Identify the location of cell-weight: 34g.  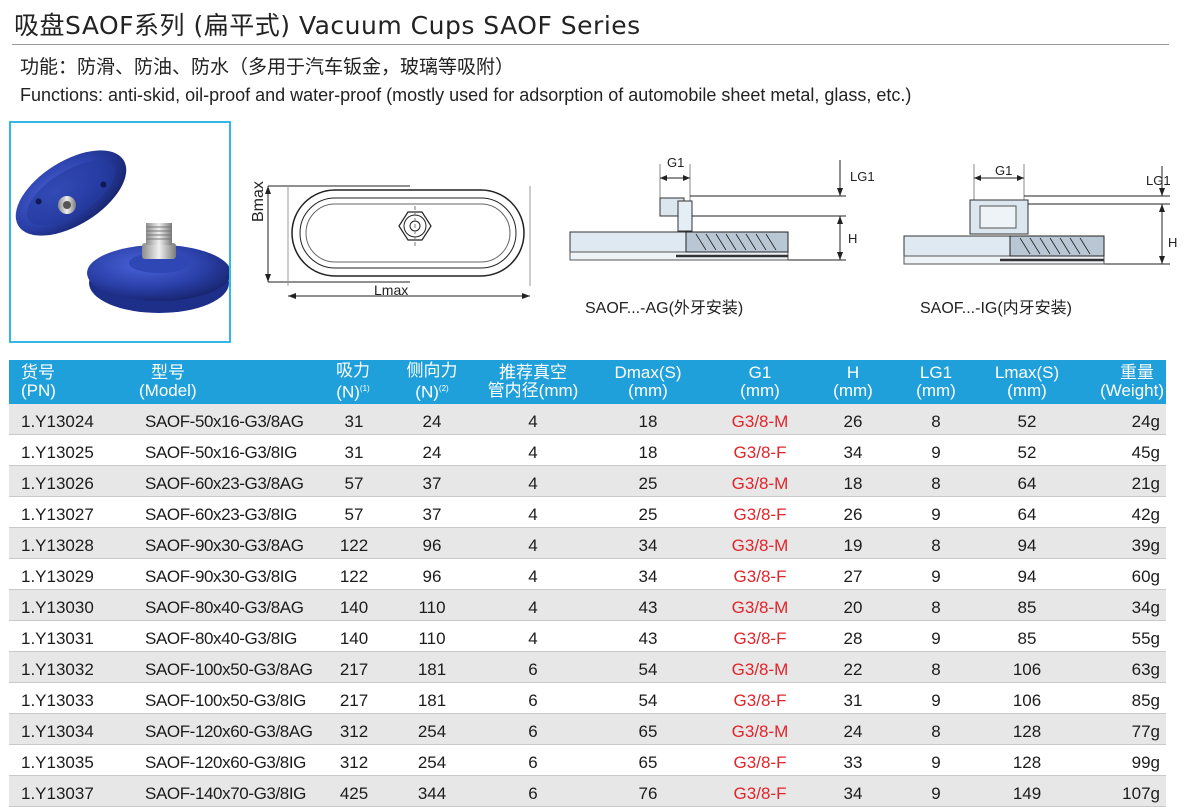
(1121, 605).